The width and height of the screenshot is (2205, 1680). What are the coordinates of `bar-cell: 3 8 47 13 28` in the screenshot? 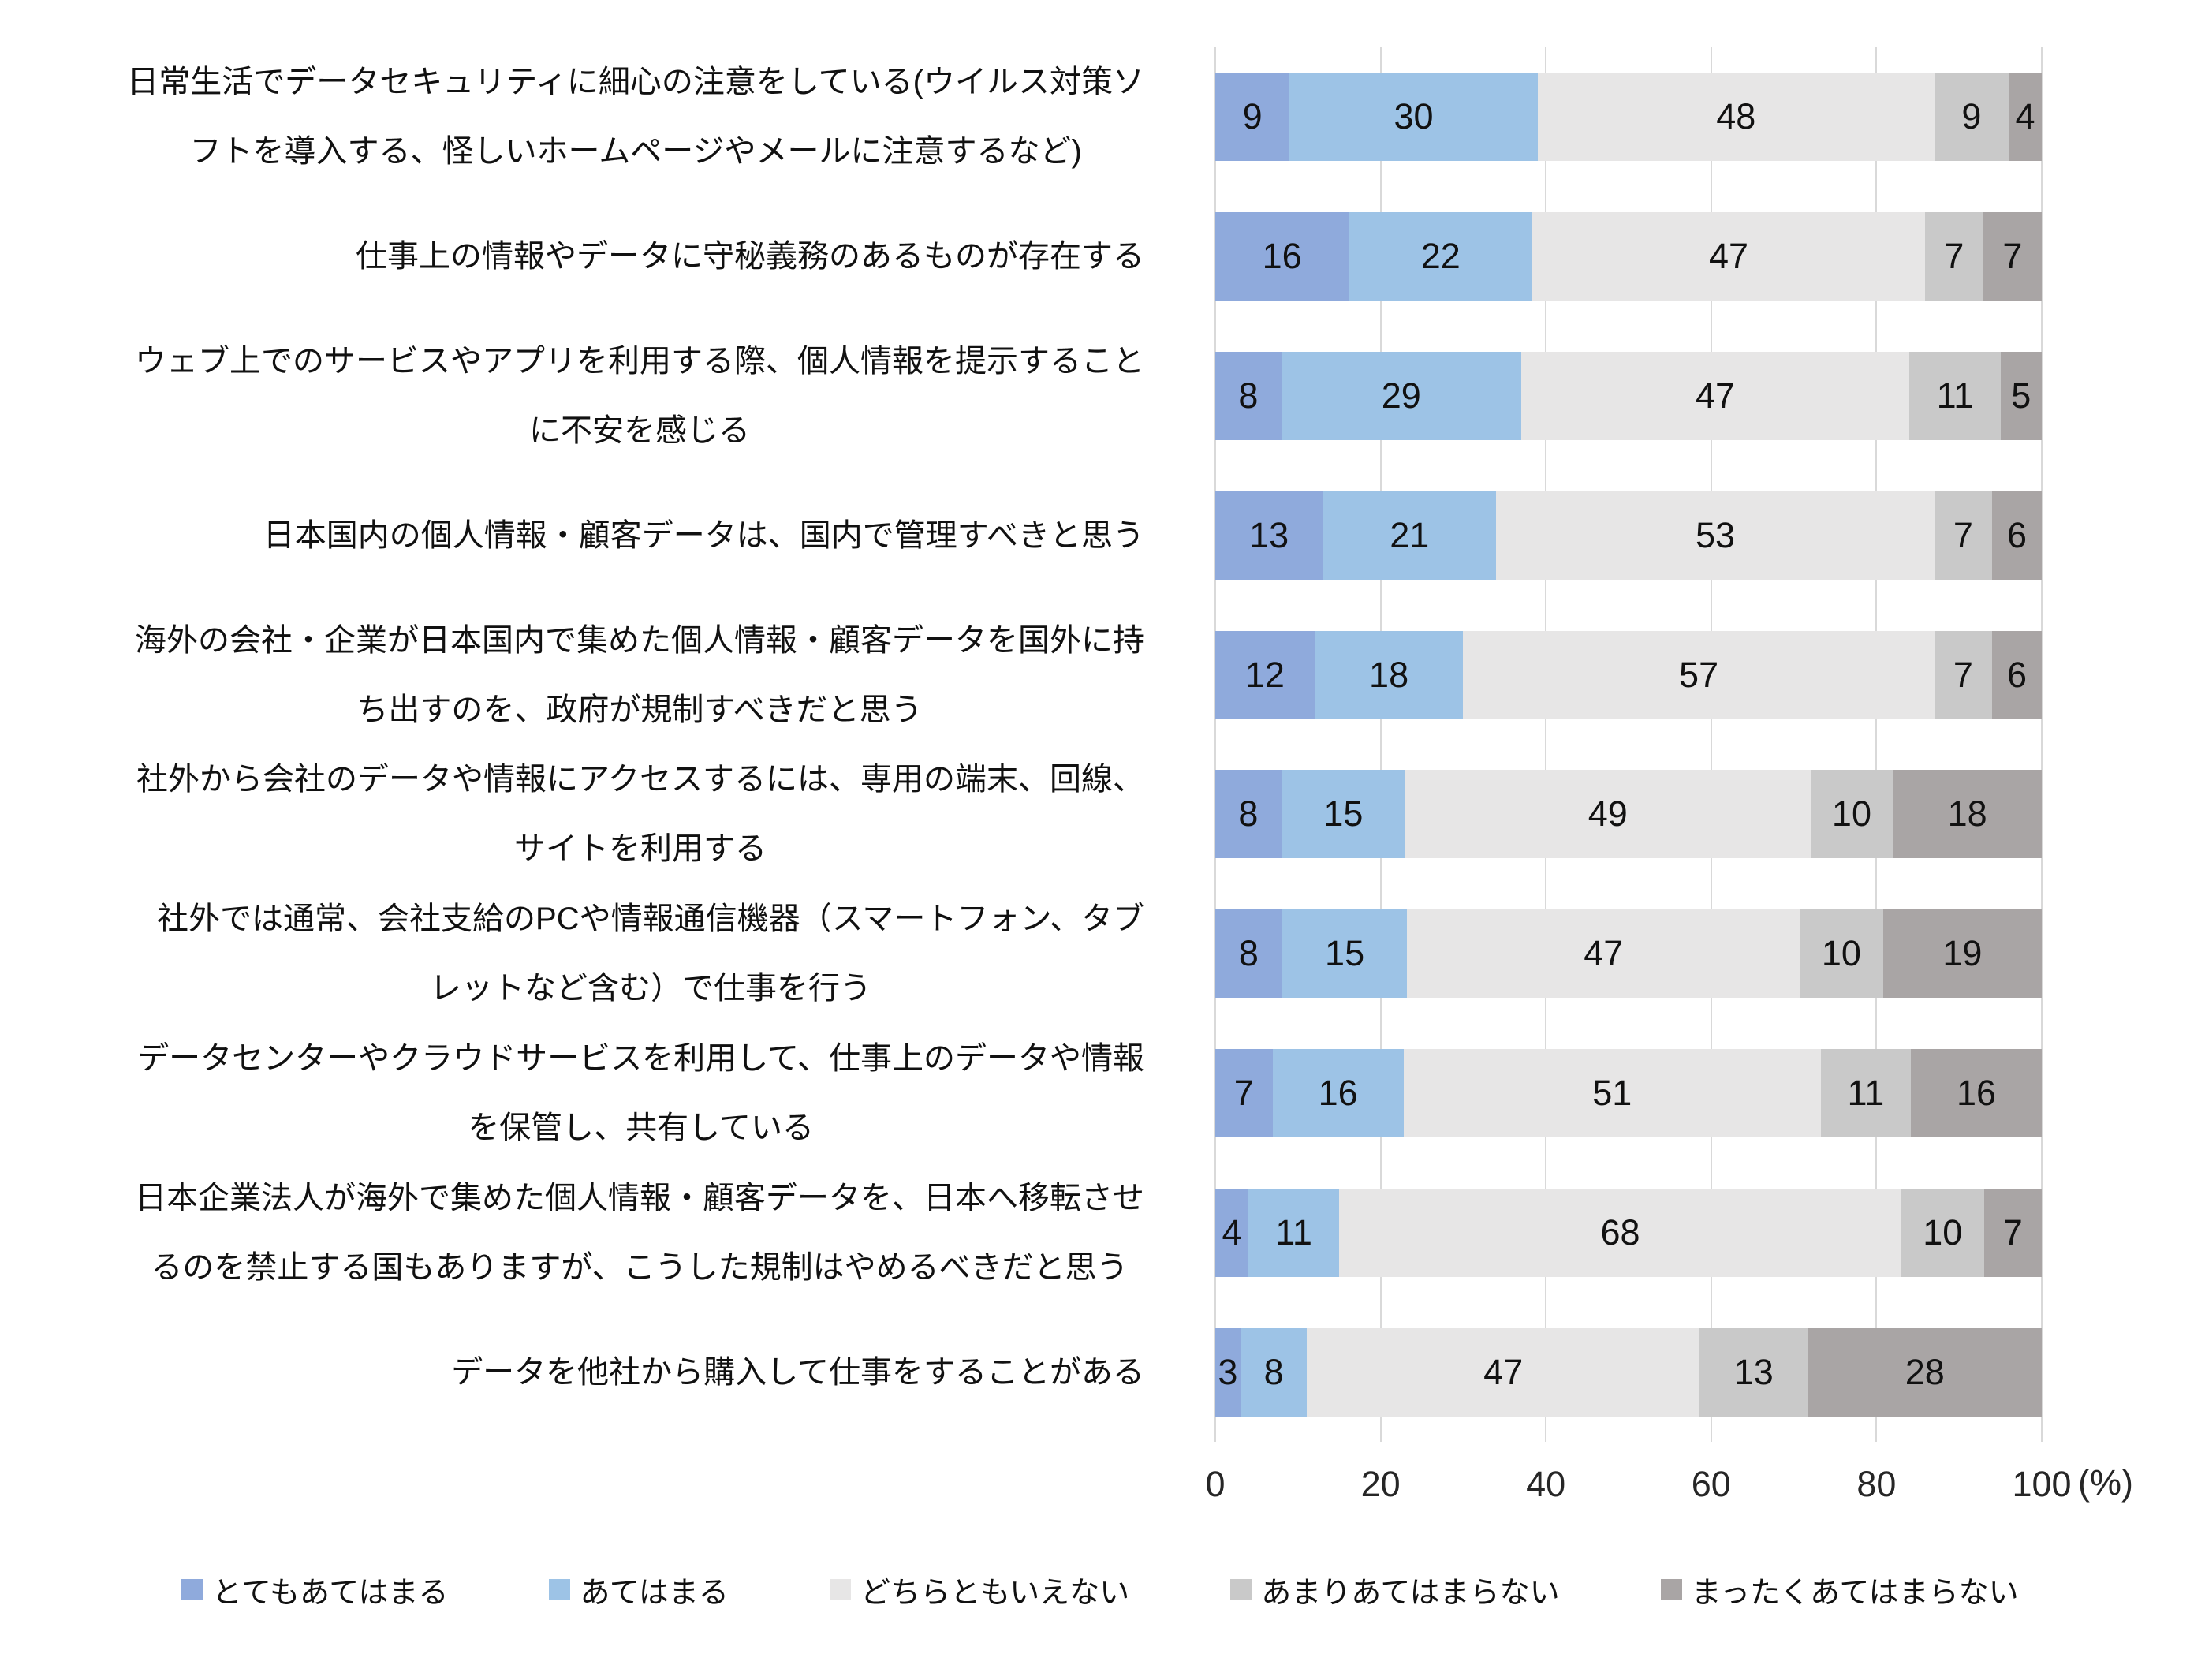 It's located at (1628, 1372).